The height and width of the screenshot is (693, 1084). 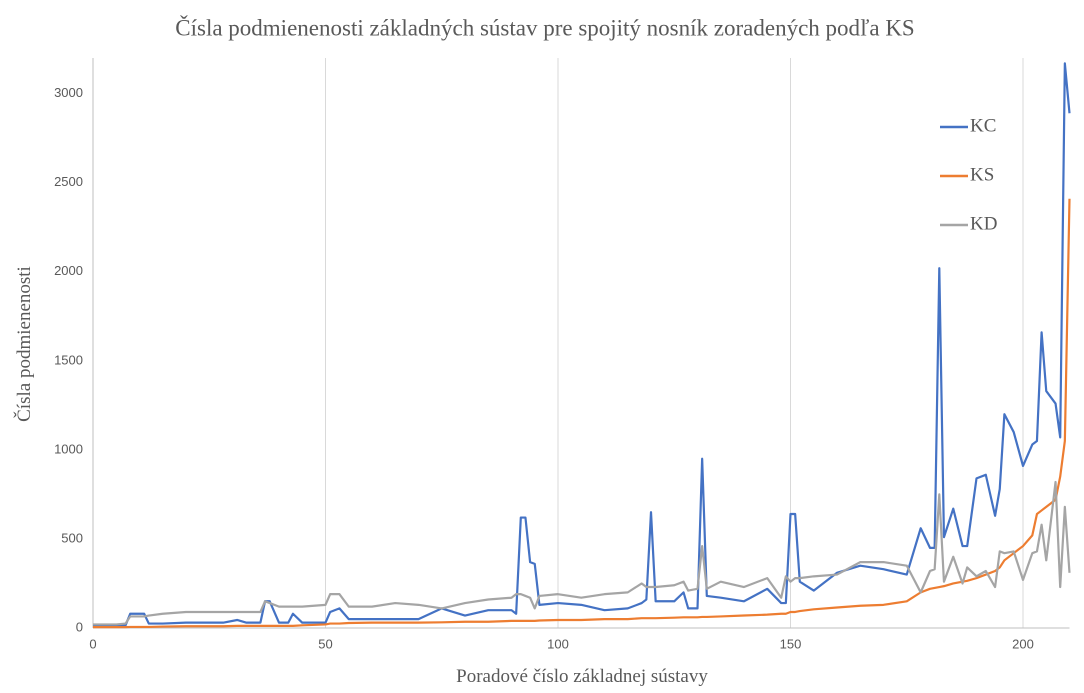 I want to click on x-tick-label: 0, so click(x=92, y=643).